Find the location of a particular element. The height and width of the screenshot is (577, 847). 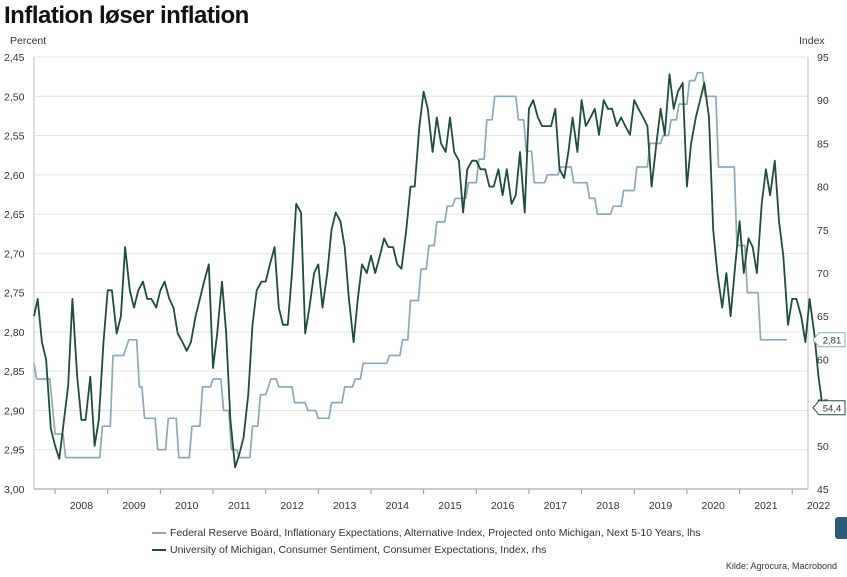

x-tick-label: 2013 is located at coordinates (345, 506).